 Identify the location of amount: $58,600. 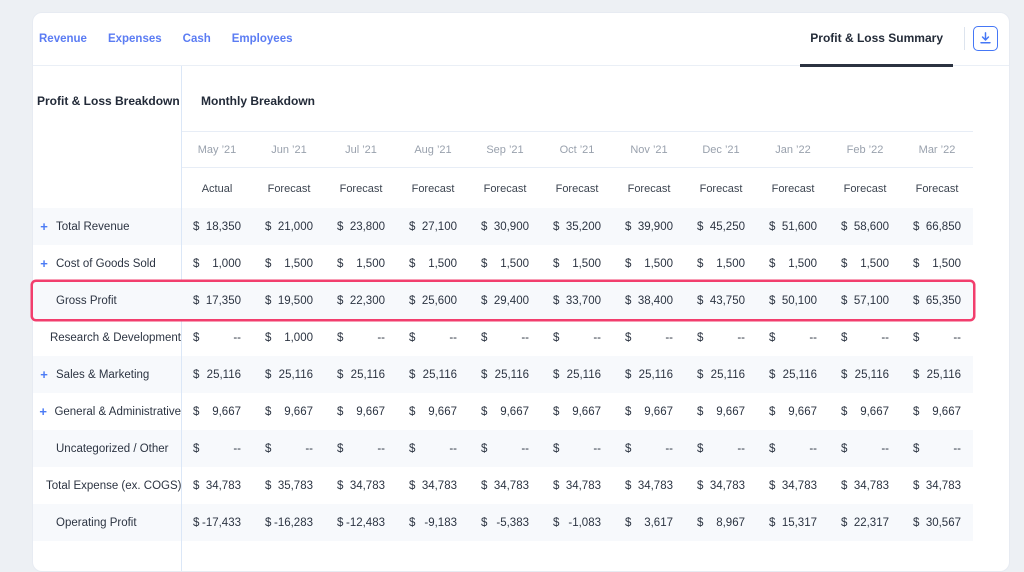
(865, 227).